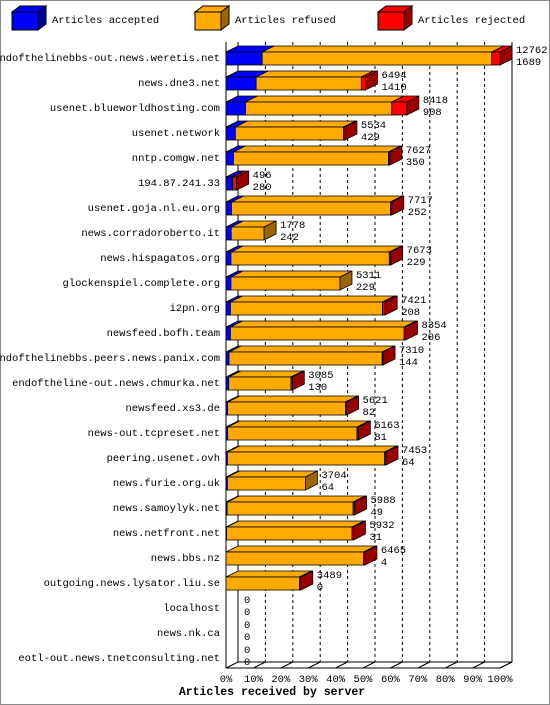 This screenshot has height=705, width=550. I want to click on category-label: outgoing.news.lysator.liu.se, so click(132, 584).